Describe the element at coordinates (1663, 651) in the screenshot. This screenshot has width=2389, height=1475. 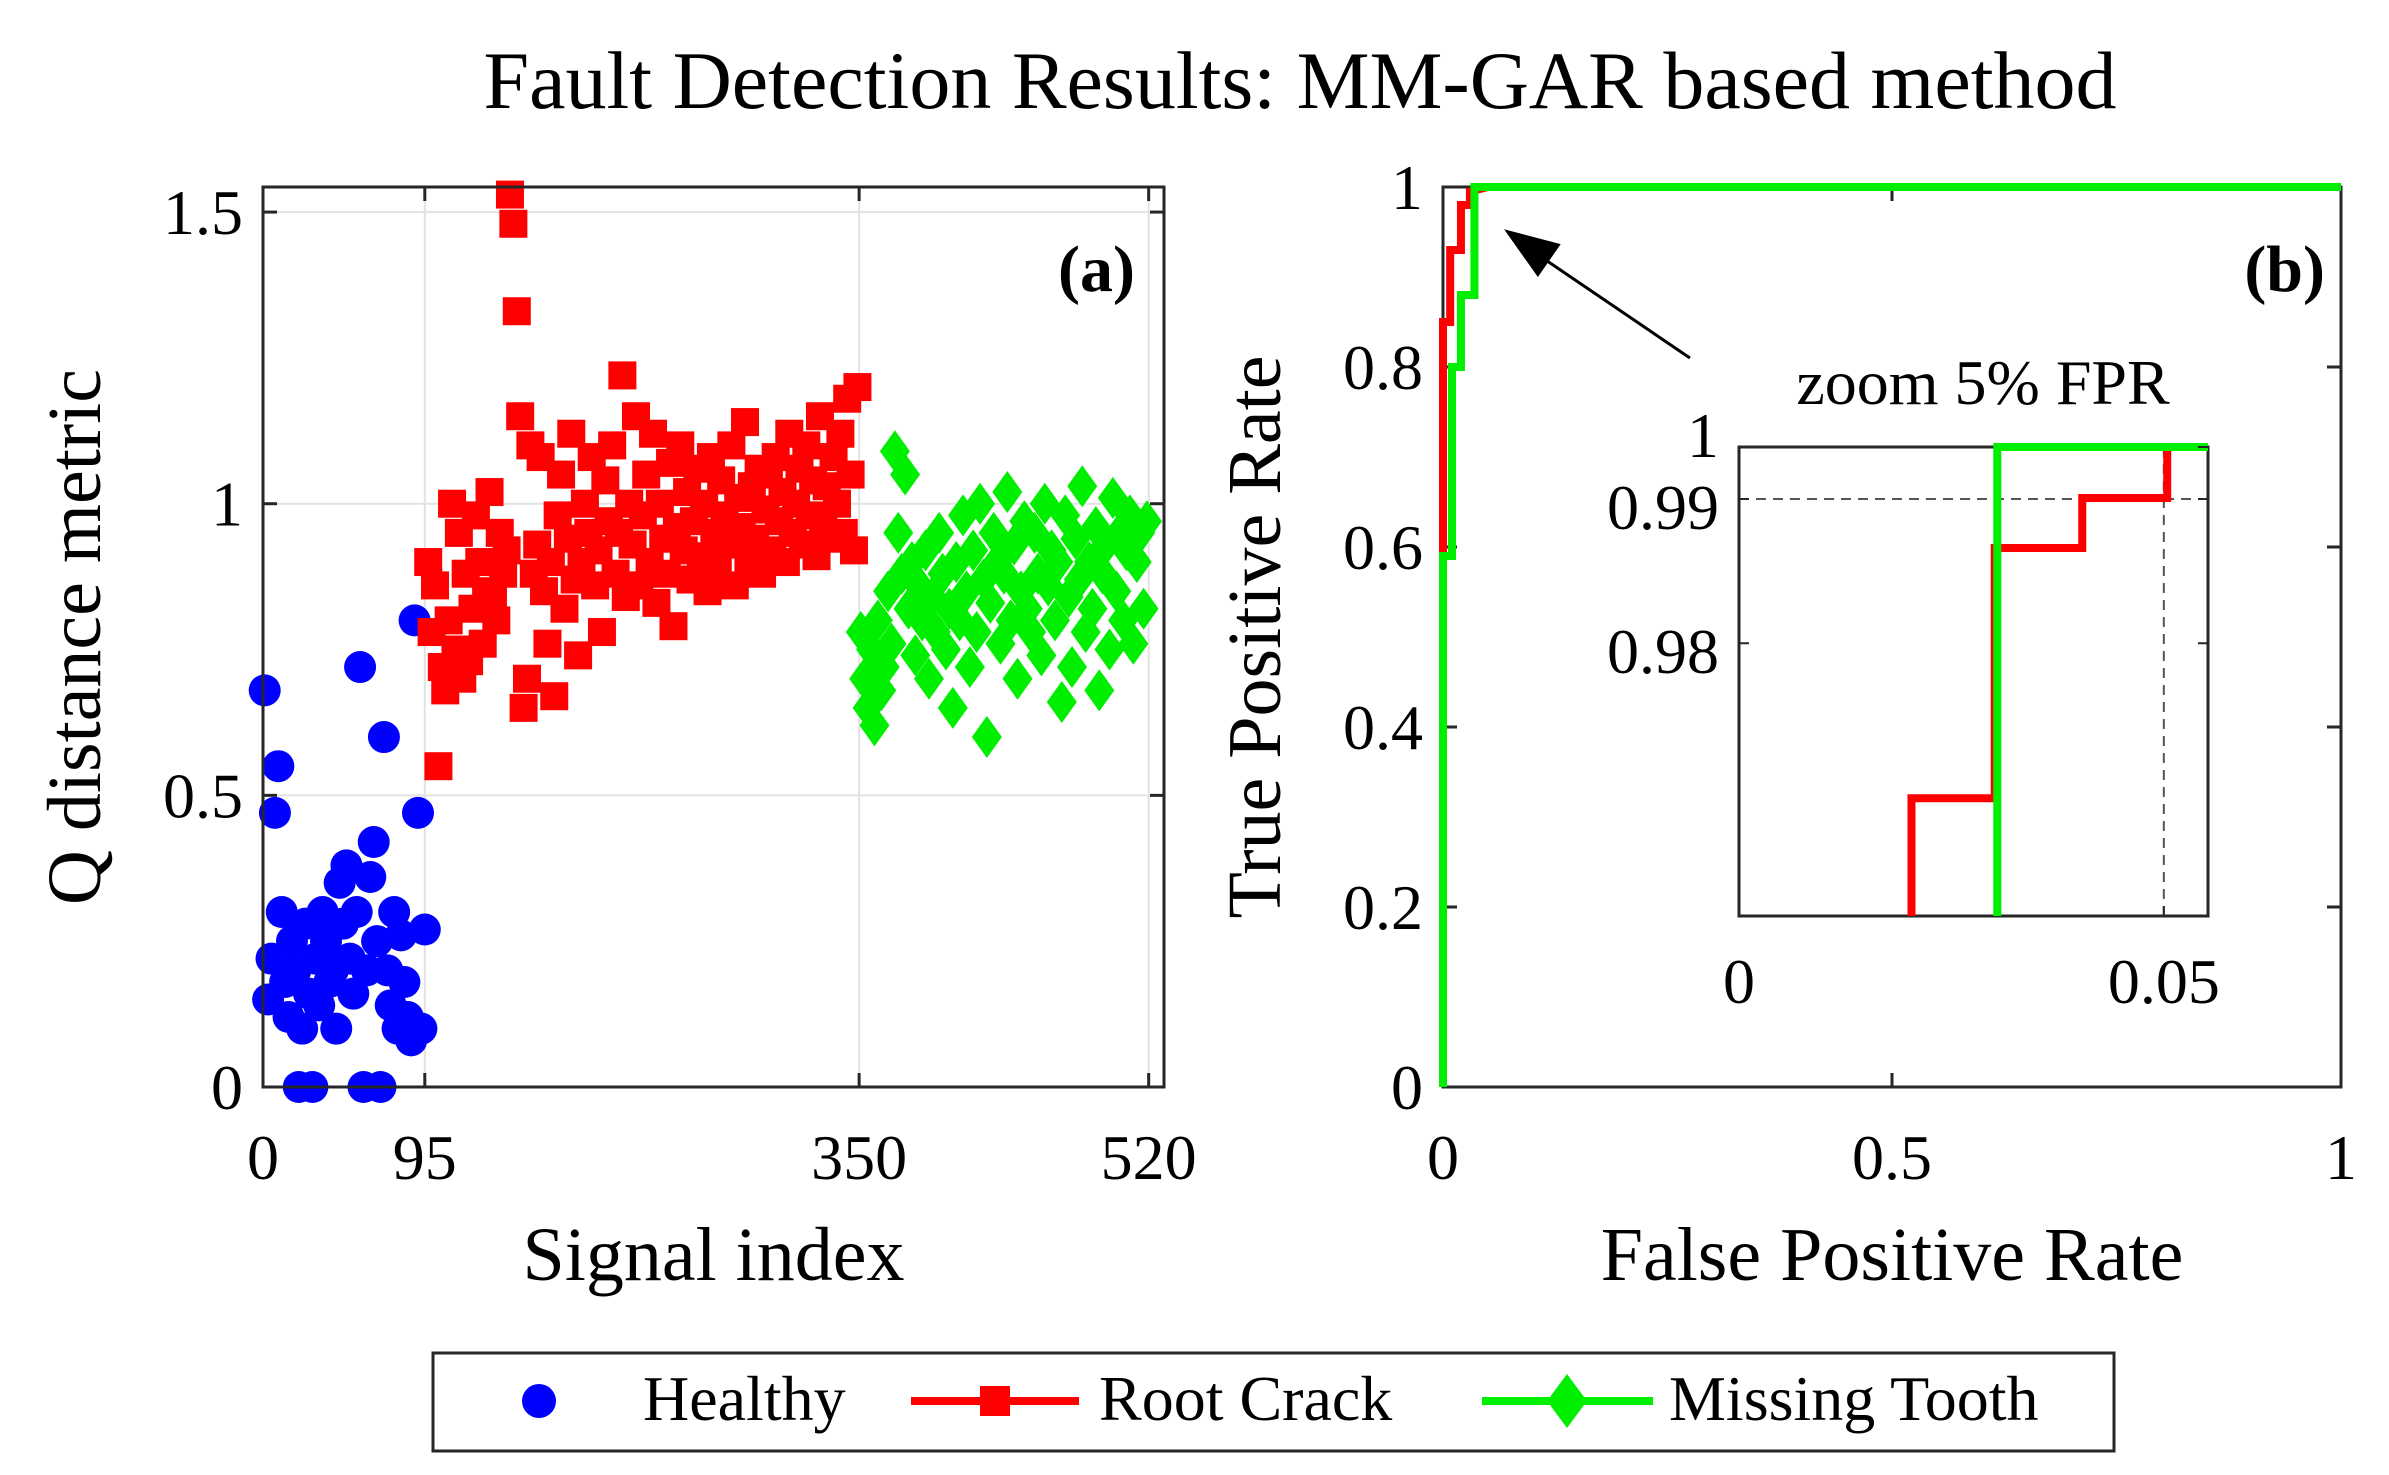
I see `inset-y-tick-label: 0.98` at that location.